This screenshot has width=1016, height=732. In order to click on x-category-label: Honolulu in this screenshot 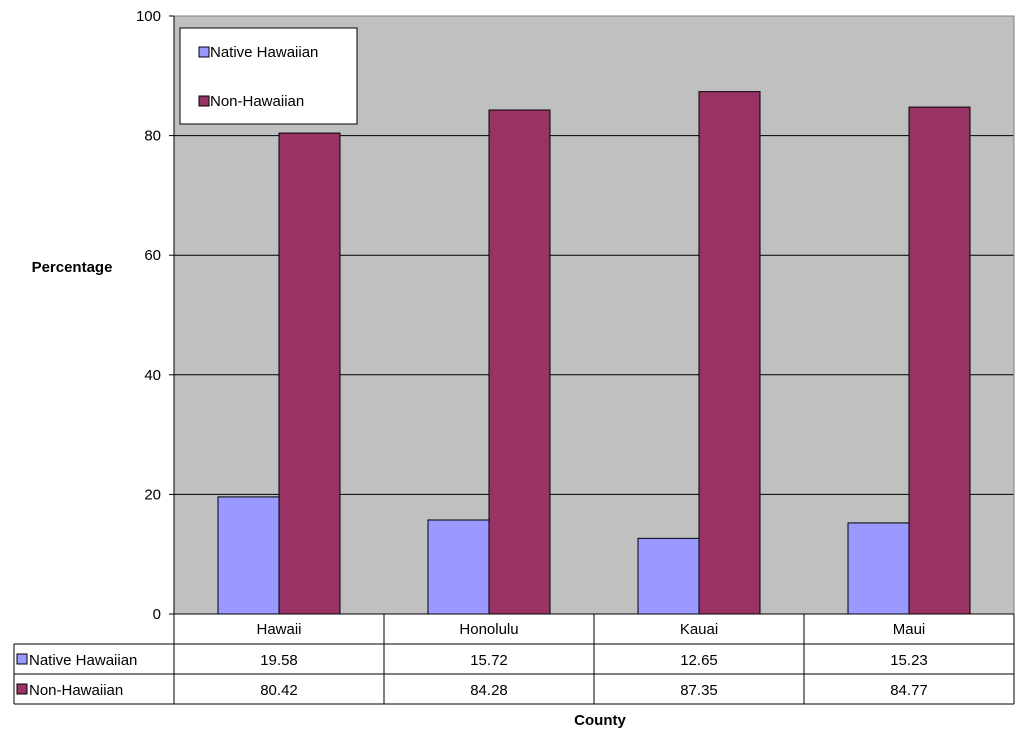, I will do `click(488, 629)`.